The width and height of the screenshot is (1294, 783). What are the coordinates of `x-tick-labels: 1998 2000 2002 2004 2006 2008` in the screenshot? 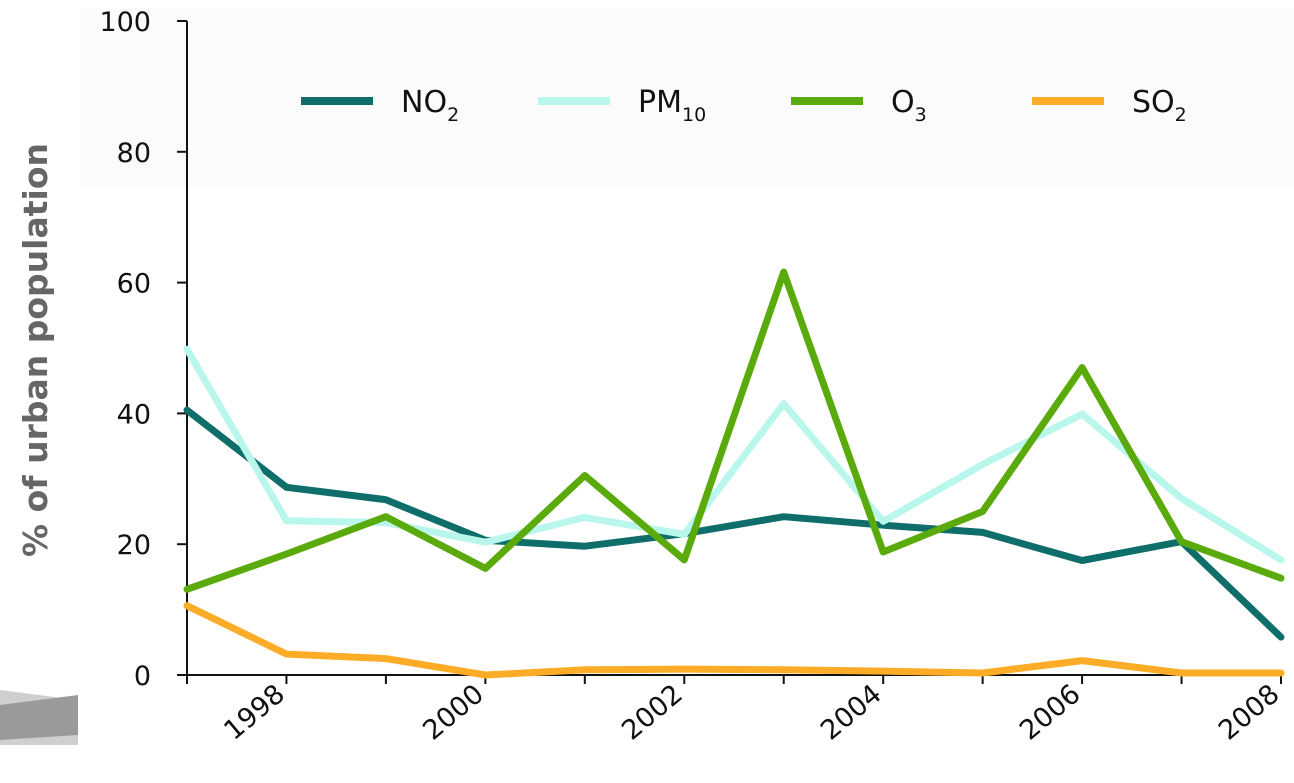 It's located at (751, 713).